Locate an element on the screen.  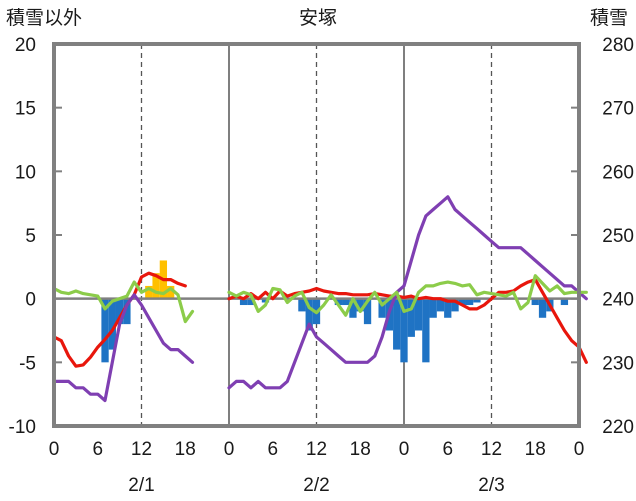
x-tick-label-12: 0 is located at coordinates (579, 449).